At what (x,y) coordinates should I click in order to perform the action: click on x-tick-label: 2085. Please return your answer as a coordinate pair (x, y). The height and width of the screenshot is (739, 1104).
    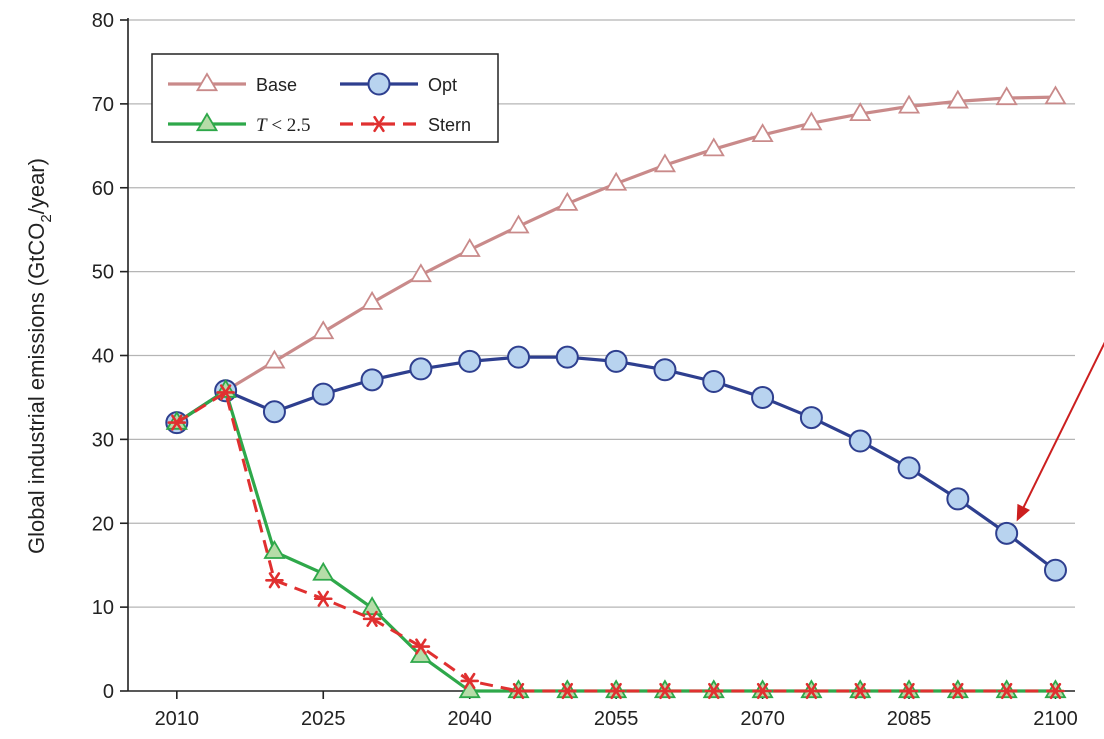
    Looking at the image, I should click on (909, 719).